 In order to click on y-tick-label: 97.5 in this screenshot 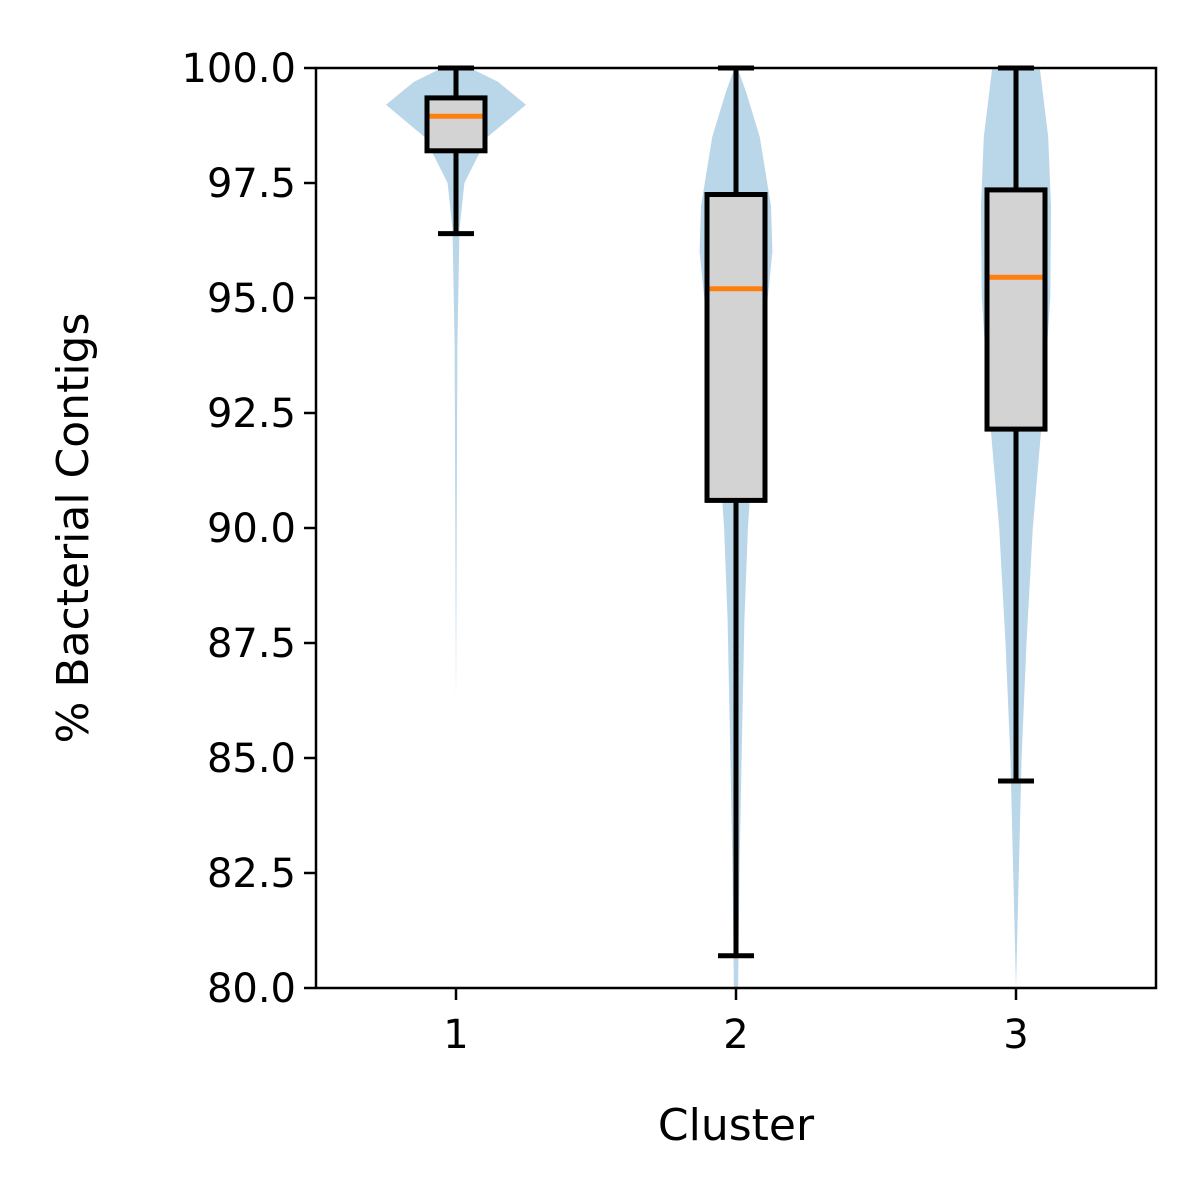, I will do `click(251, 184)`.